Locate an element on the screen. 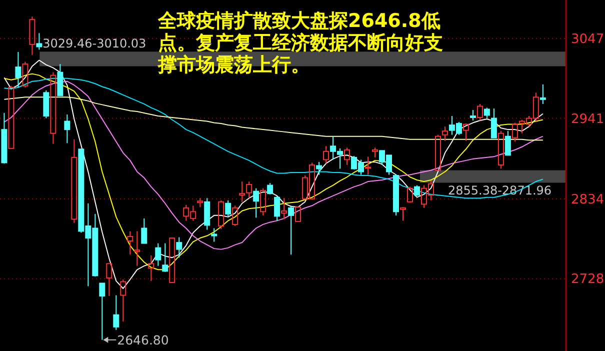  band-label: 3029.46-3010.03 is located at coordinates (94, 43).